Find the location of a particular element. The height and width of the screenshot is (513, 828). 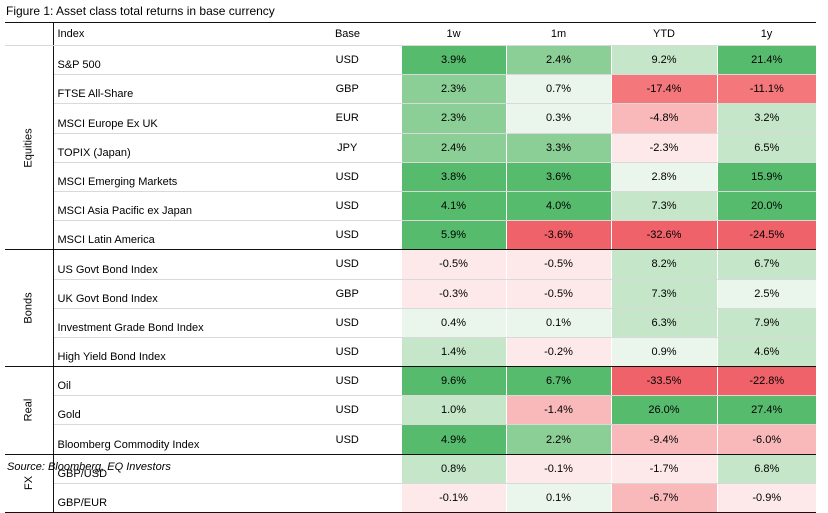

group-label-cell: Bonds is located at coordinates (29, 308).